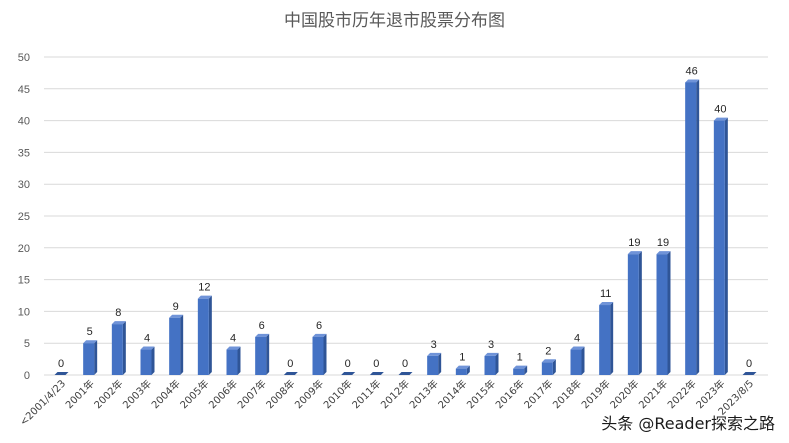 This screenshot has height=443, width=789. Describe the element at coordinates (137, 394) in the screenshot. I see `x-tick-label: 2003年` at that location.